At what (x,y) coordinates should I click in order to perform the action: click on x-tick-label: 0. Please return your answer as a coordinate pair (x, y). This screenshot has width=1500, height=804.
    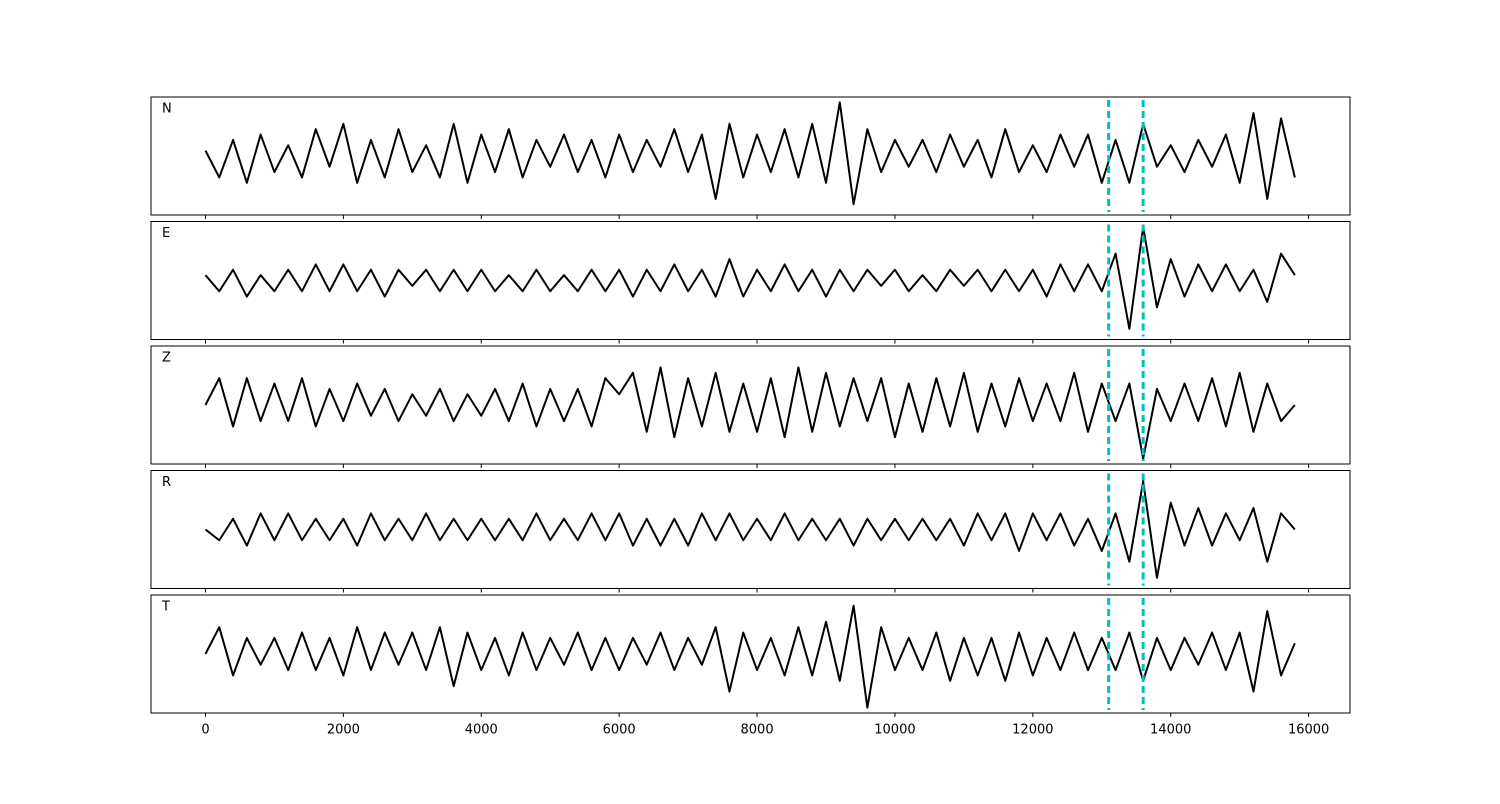
    Looking at the image, I should click on (205, 730).